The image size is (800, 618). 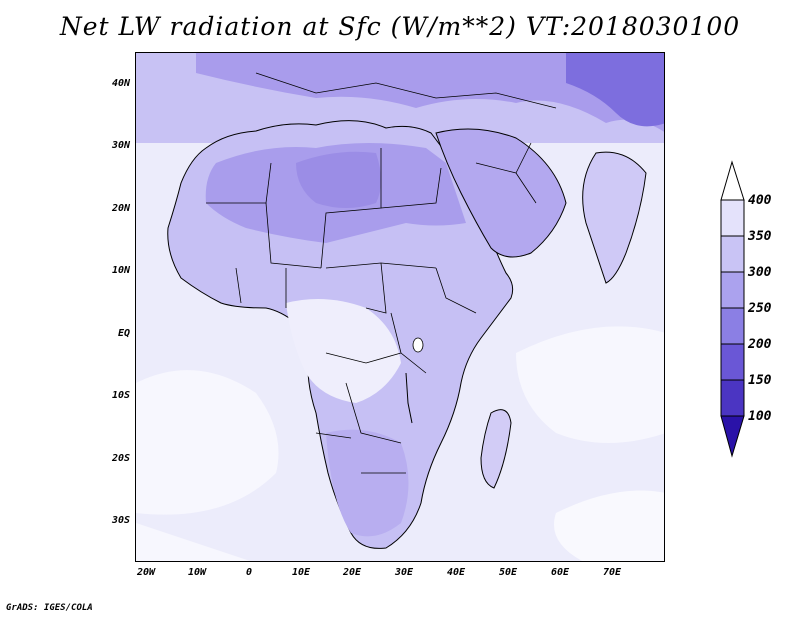 I want to click on colorbar-label-250: 250, so click(x=760, y=308).